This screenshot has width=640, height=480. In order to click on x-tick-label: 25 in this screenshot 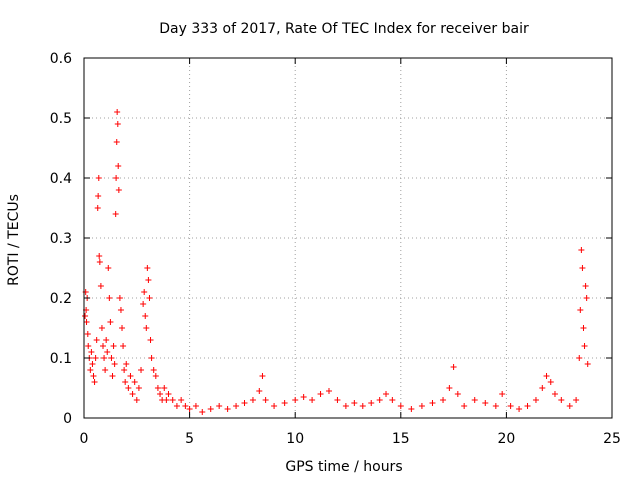, I will do `click(612, 439)`.